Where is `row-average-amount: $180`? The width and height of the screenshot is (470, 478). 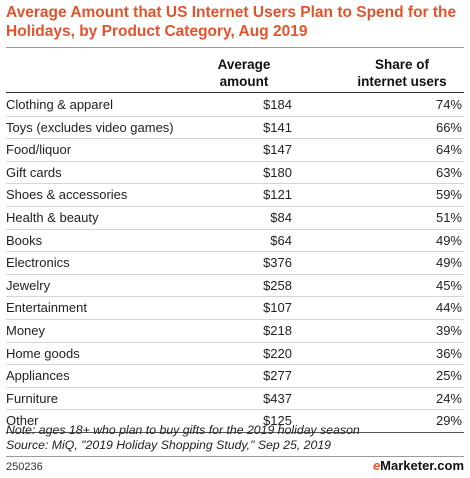
row-average-amount: $180 is located at coordinates (277, 172).